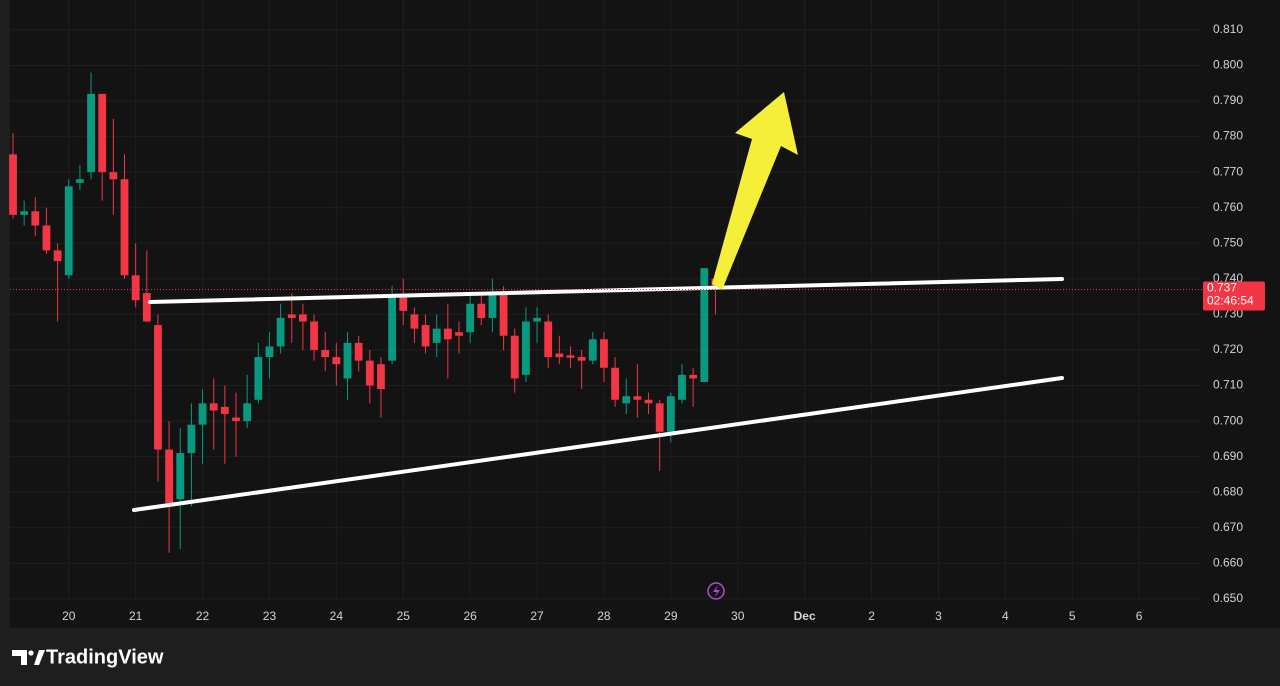  What do you see at coordinates (604, 616) in the screenshot?
I see `x-tick-label: 28` at bounding box center [604, 616].